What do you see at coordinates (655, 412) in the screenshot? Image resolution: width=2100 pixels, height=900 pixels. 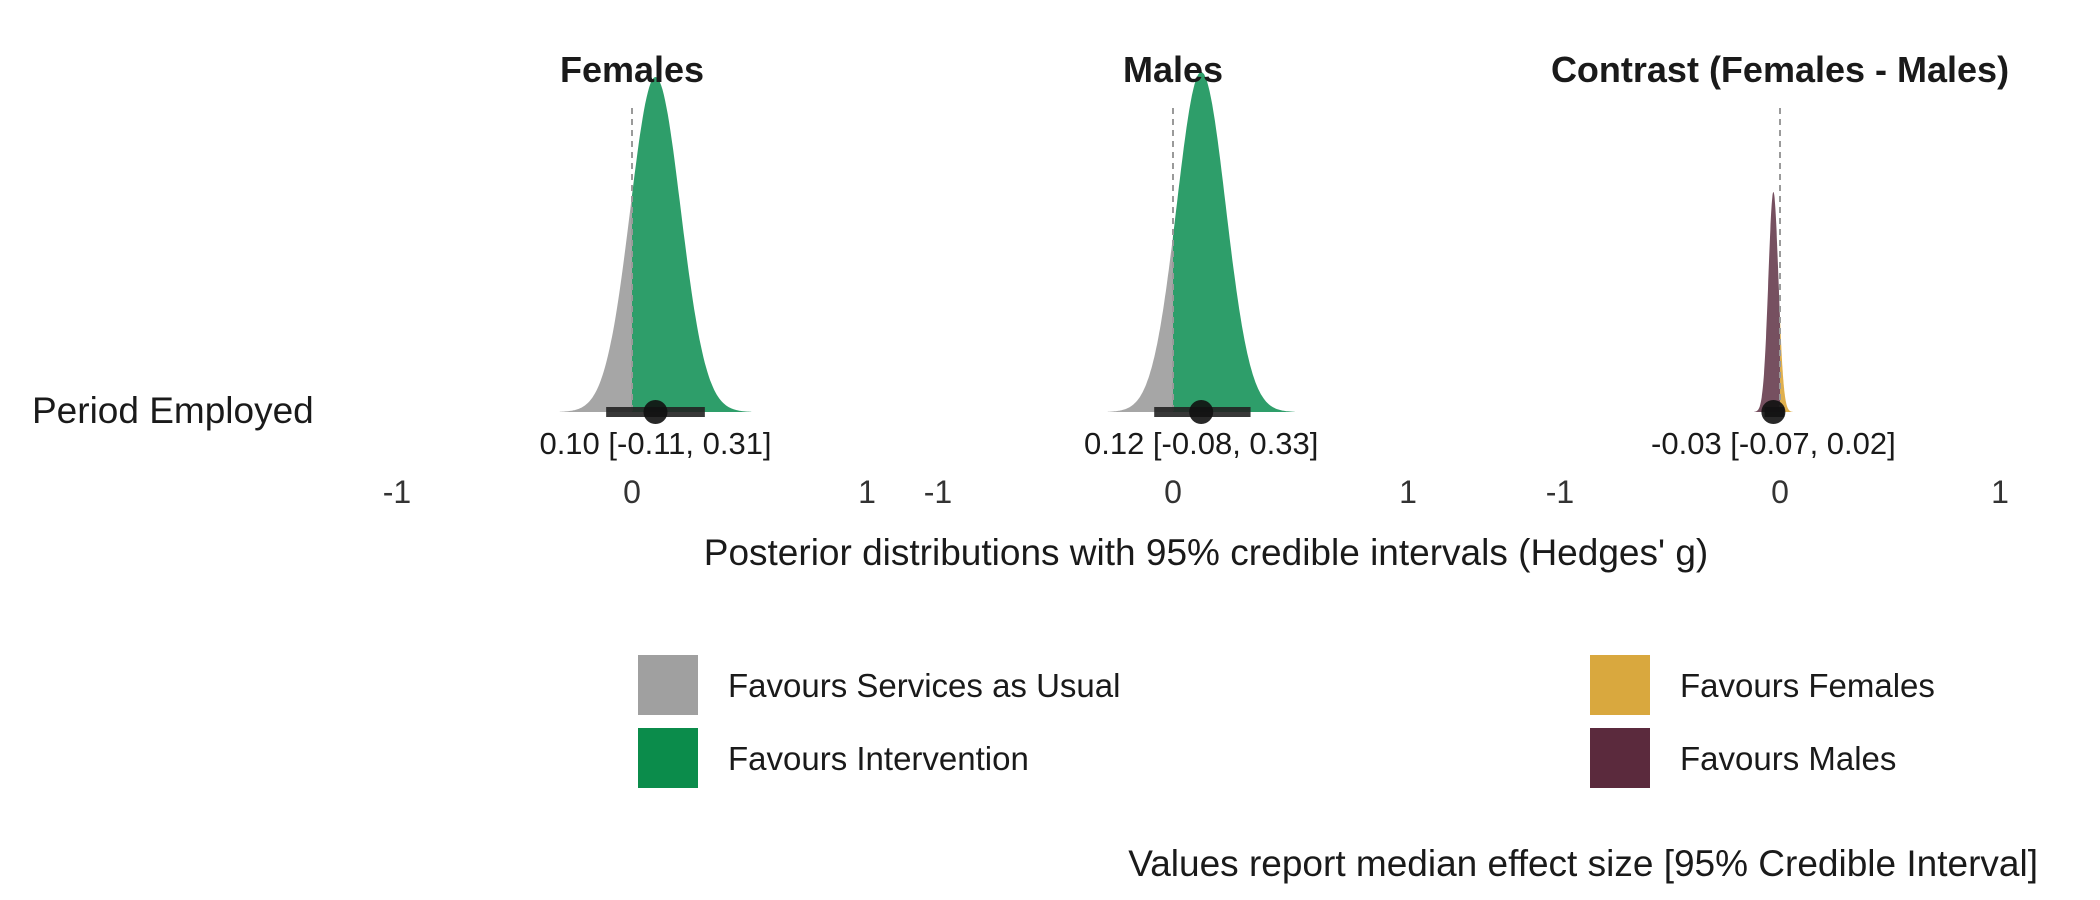 I see `females-median-point` at bounding box center [655, 412].